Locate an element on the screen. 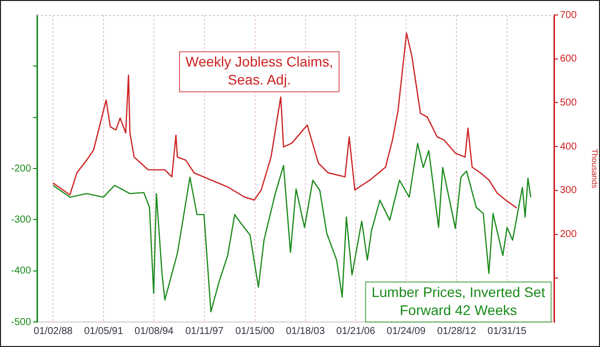 The height and width of the screenshot is (347, 600). text: Weekly Jobless Claims, Seas. Adj. is located at coordinates (260, 71).